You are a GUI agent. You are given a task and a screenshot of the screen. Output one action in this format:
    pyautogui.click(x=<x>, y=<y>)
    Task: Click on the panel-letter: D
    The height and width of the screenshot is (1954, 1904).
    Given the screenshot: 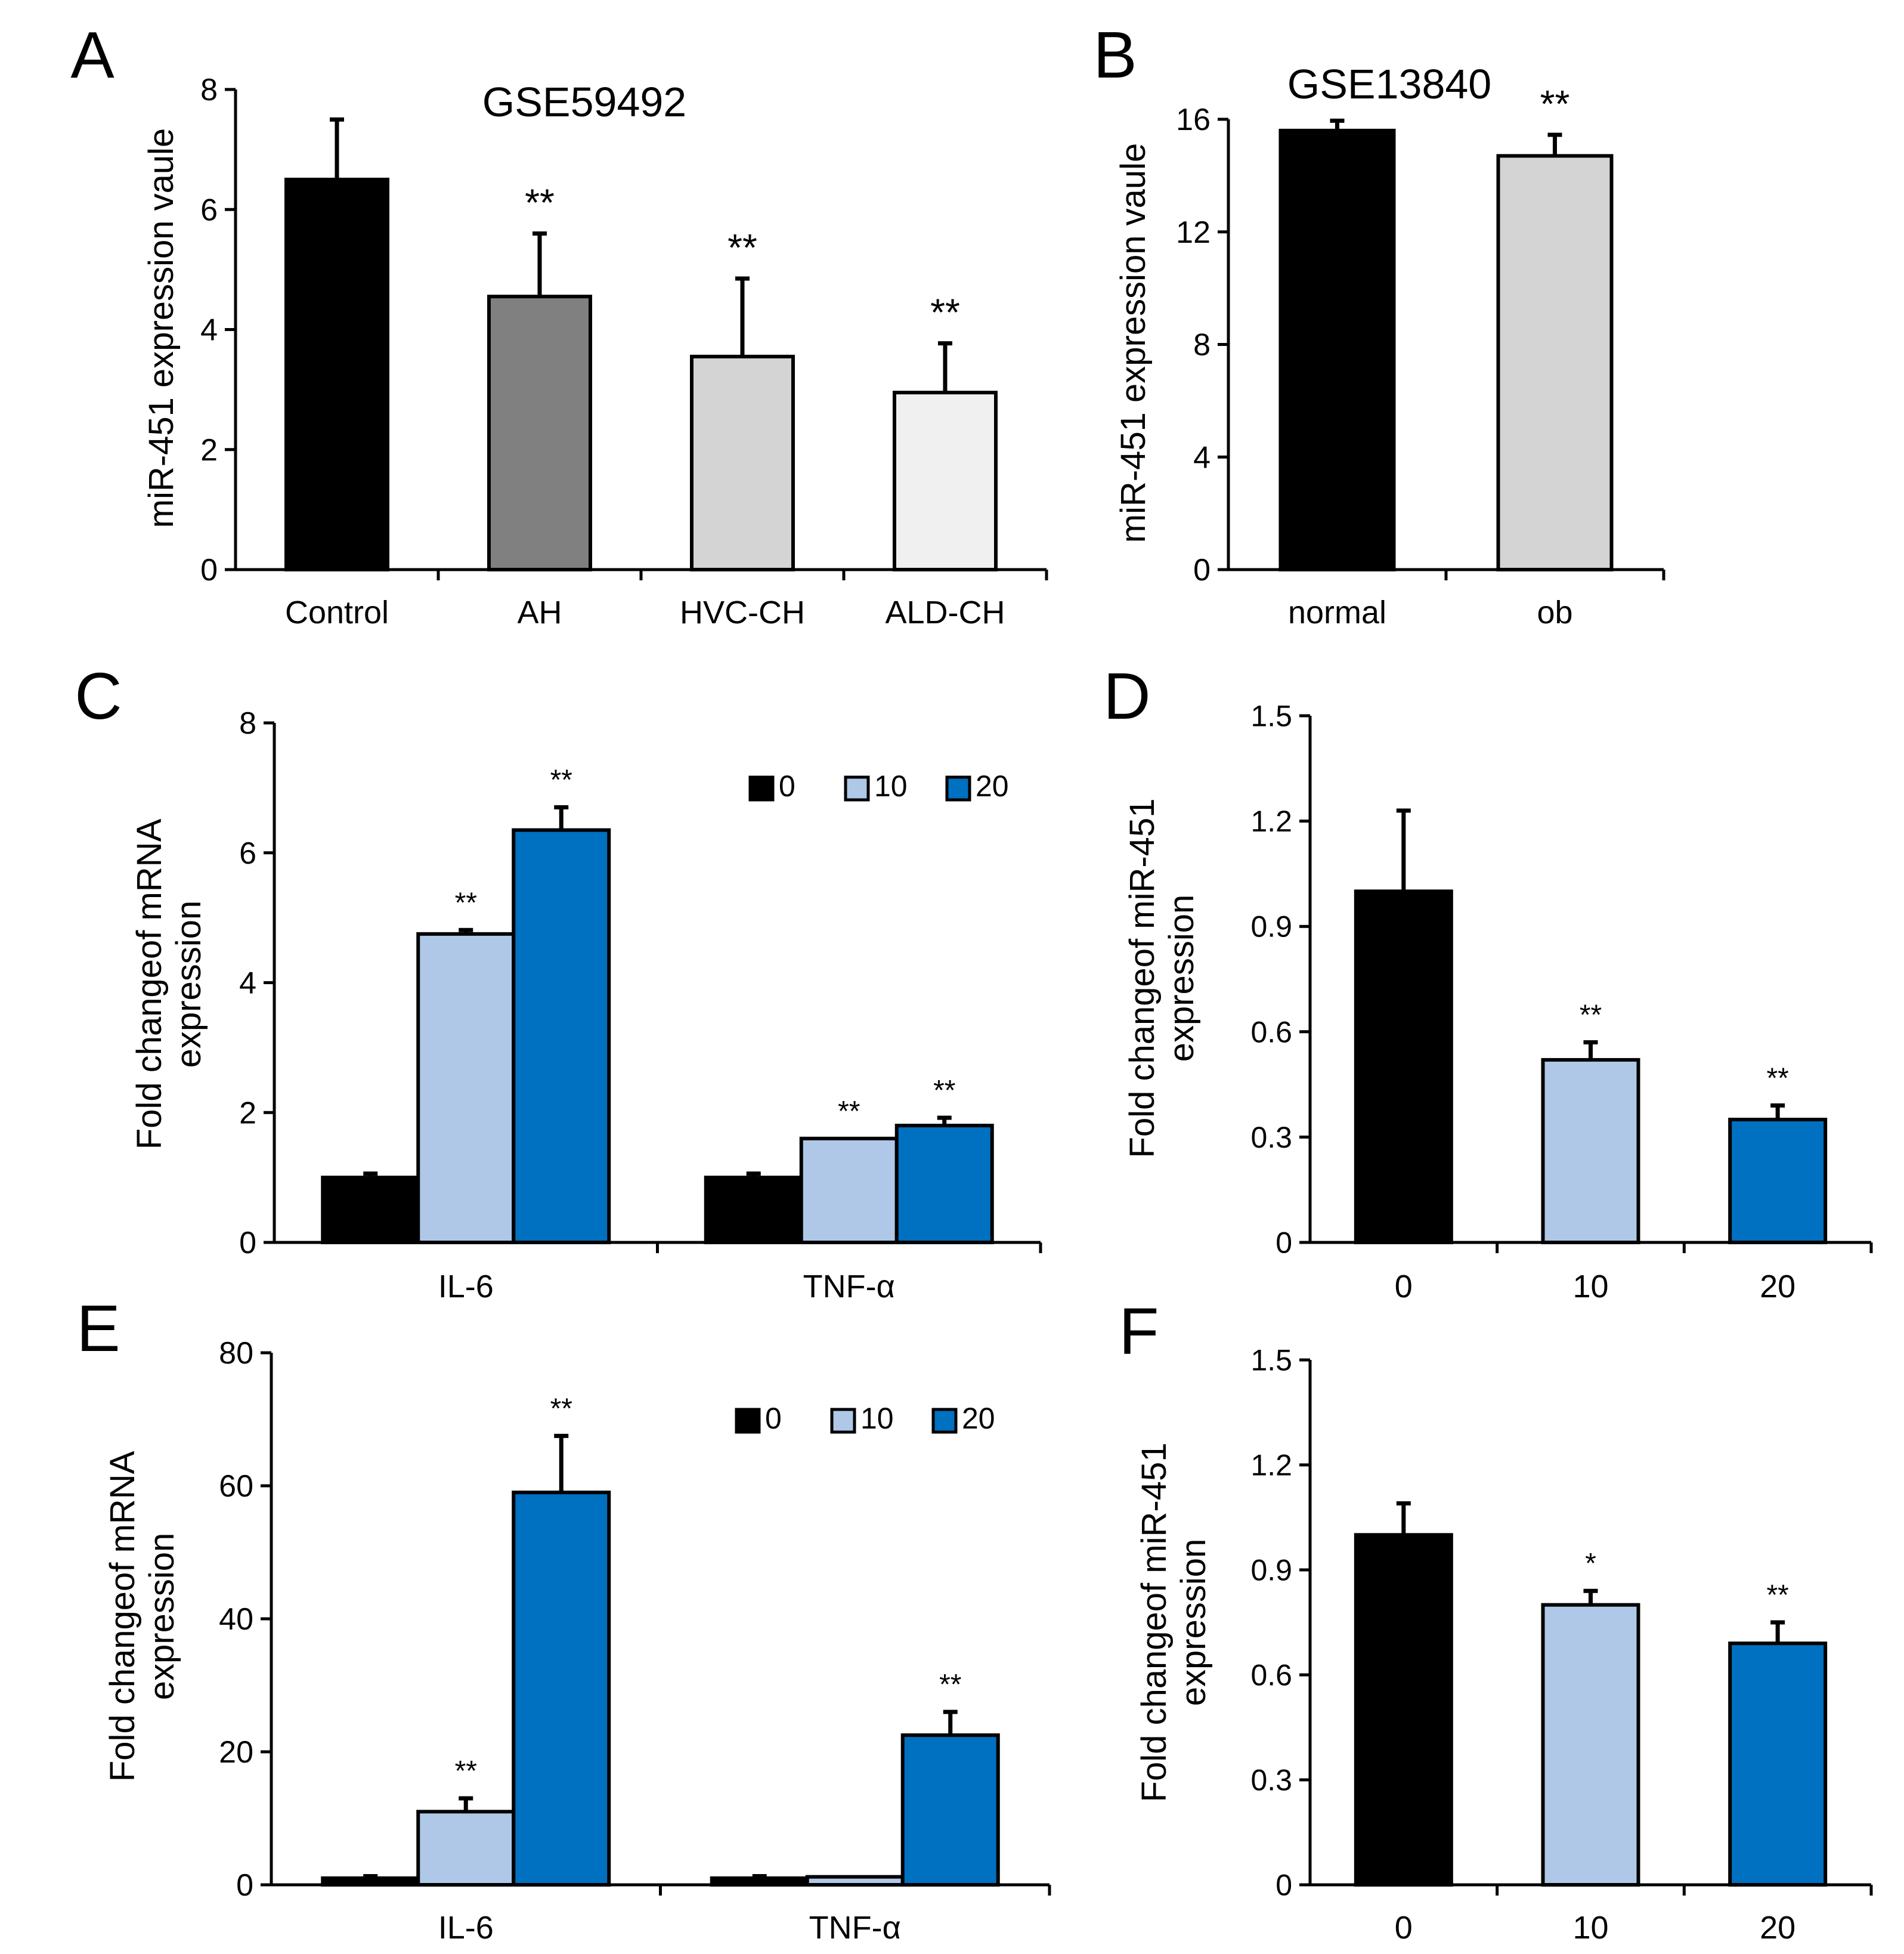 What is the action you would take?
    pyautogui.click(x=1126, y=696)
    